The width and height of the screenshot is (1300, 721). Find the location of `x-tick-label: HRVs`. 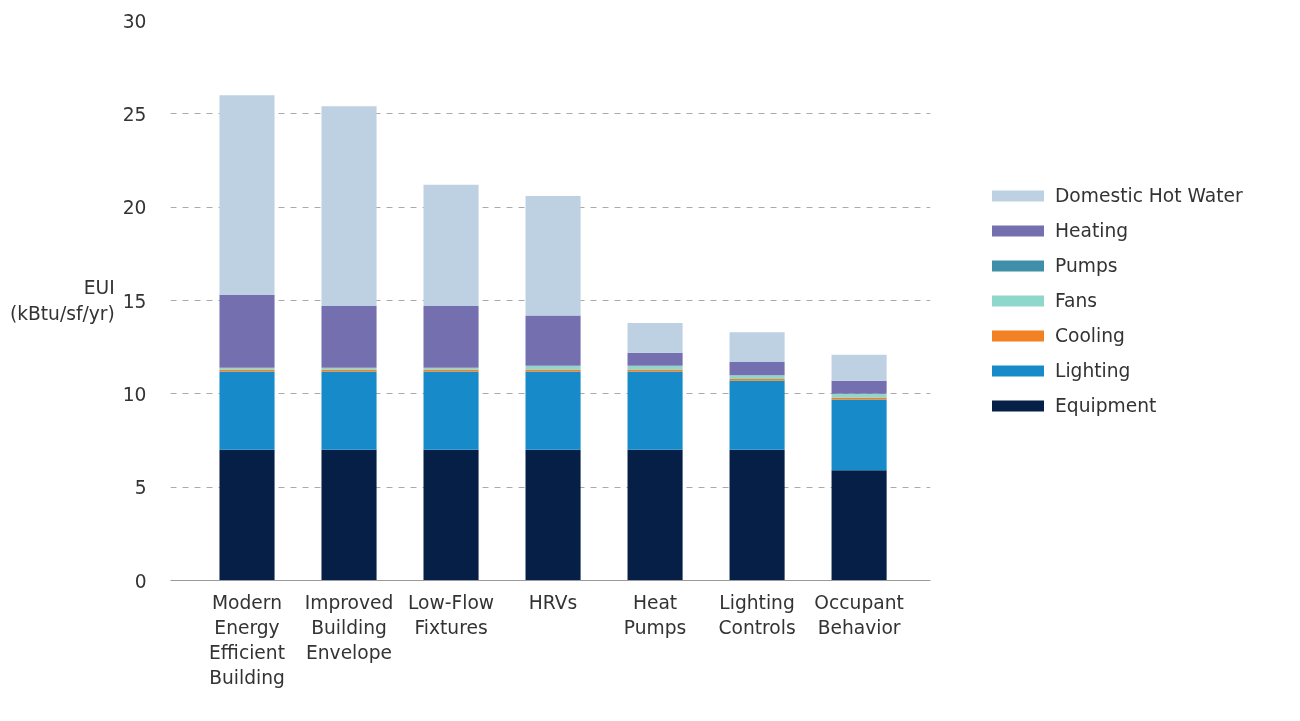

x-tick-label: HRVs is located at coordinates (553, 602).